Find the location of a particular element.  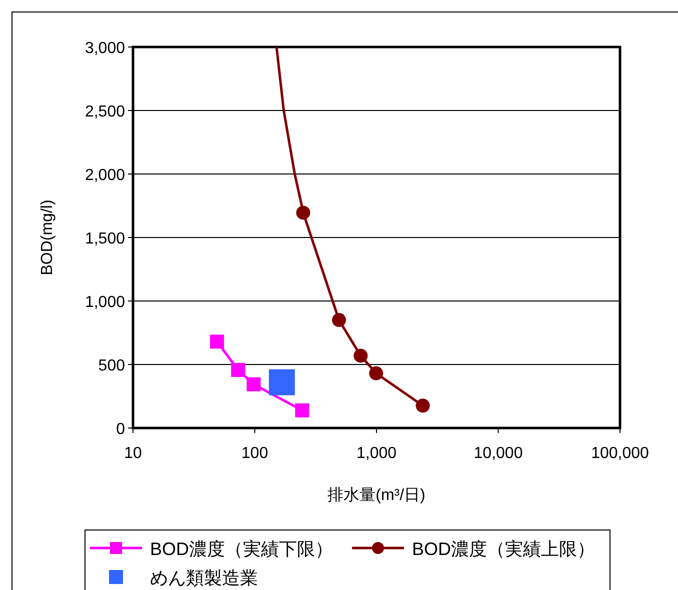

y-tick-label: 3,000 is located at coordinates (105, 48).